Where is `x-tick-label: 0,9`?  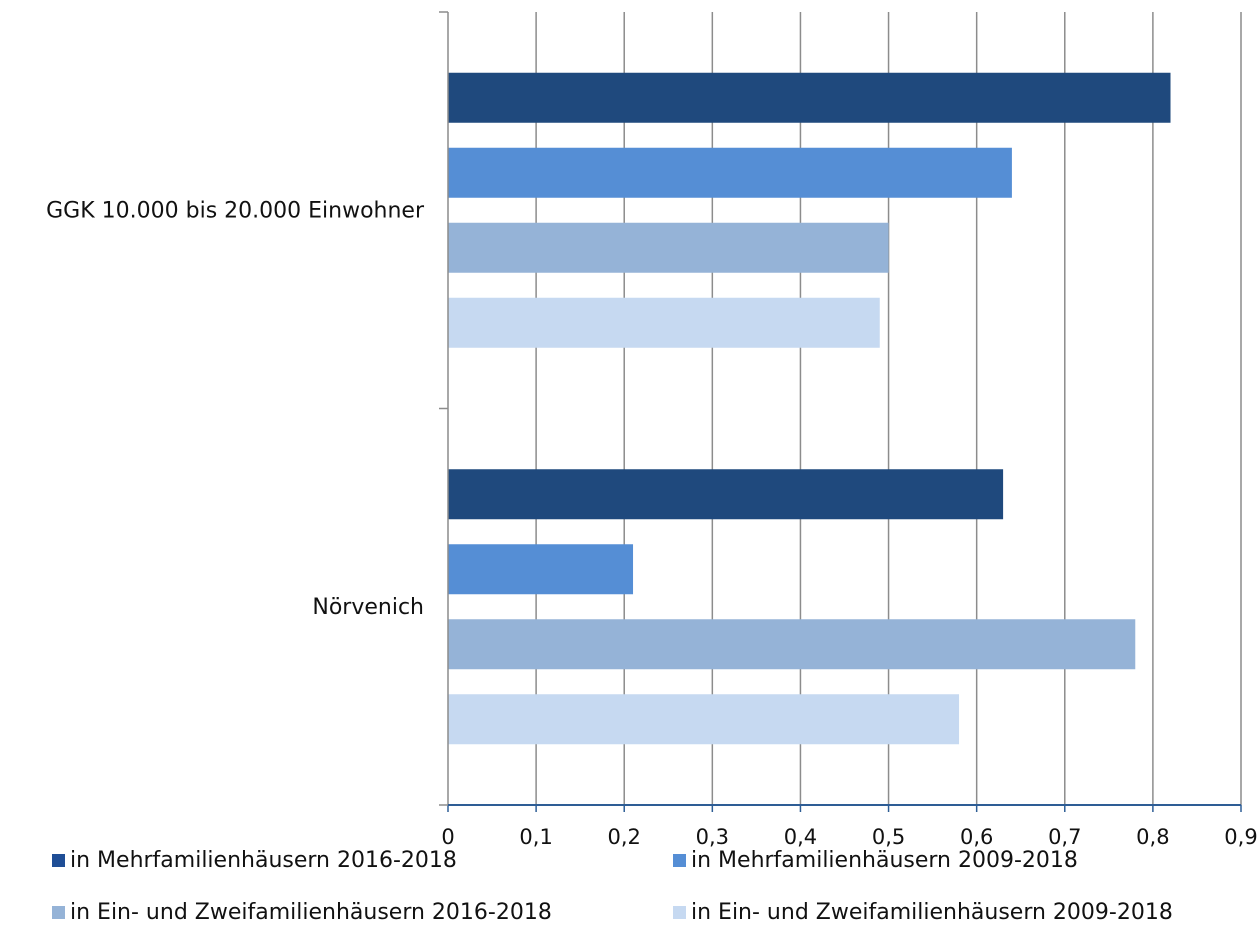 x-tick-label: 0,9 is located at coordinates (1240, 837).